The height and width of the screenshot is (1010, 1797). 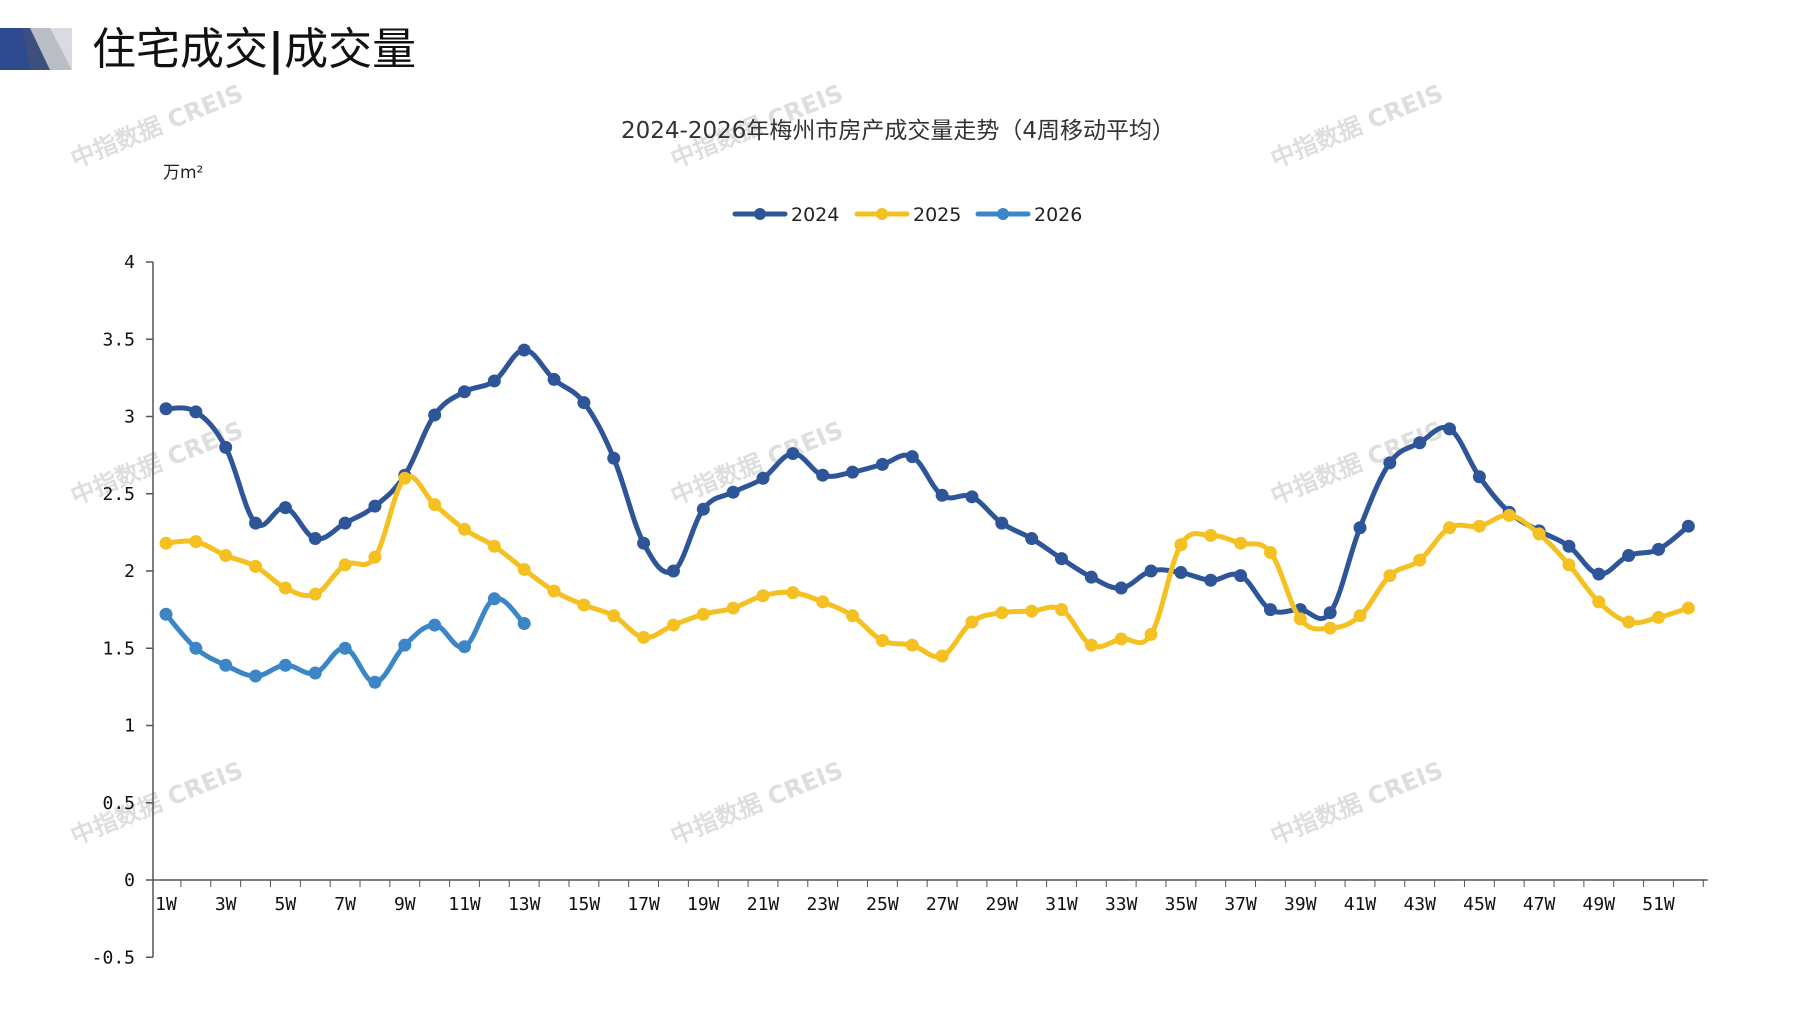 I want to click on data-point-2026-w1, so click(x=166, y=614).